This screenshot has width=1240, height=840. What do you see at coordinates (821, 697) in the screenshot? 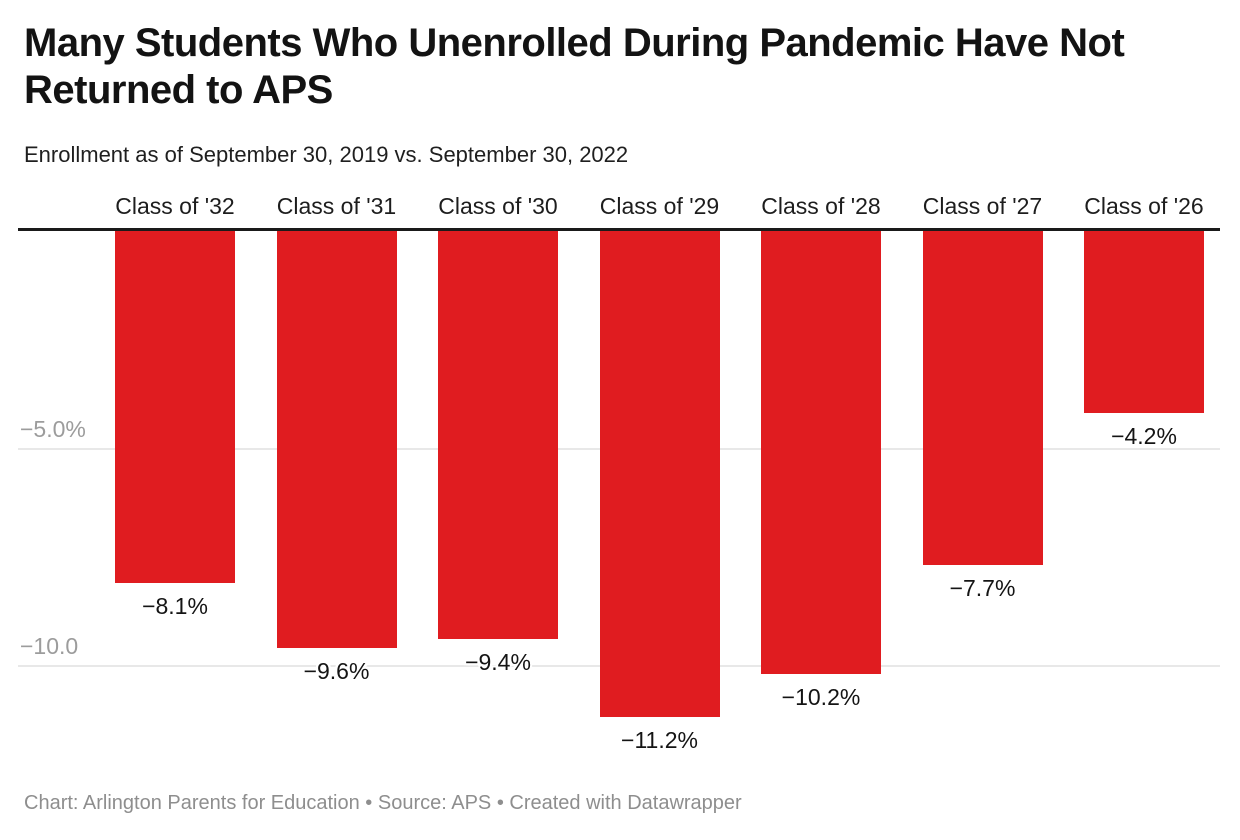
I see `bar-value-label: −10.2%` at bounding box center [821, 697].